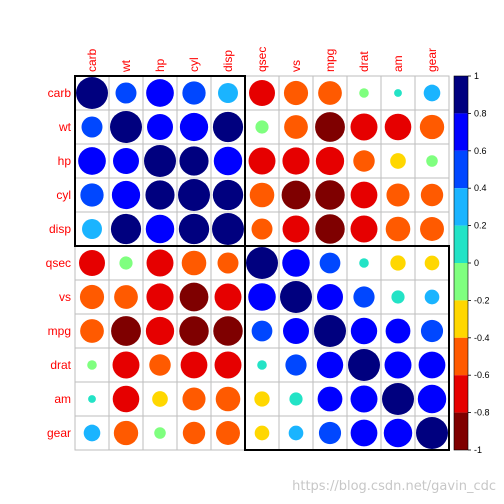  What do you see at coordinates (62, 399) in the screenshot?
I see `row-label-am: am` at bounding box center [62, 399].